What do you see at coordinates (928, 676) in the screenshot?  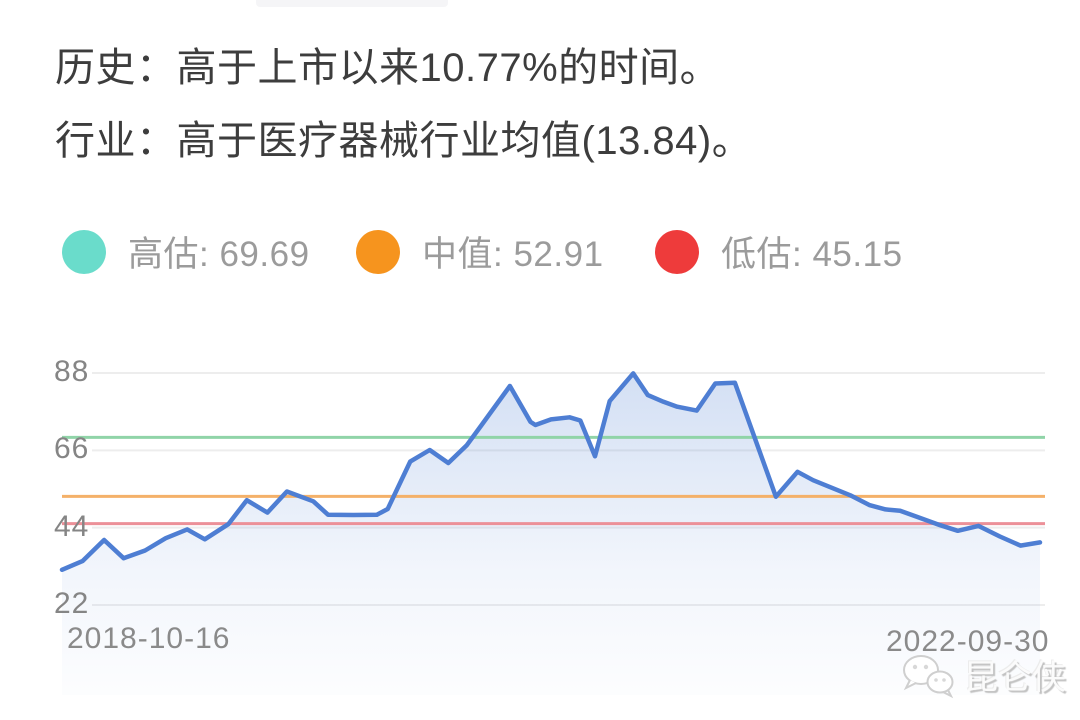 I see `wechat-icon` at bounding box center [928, 676].